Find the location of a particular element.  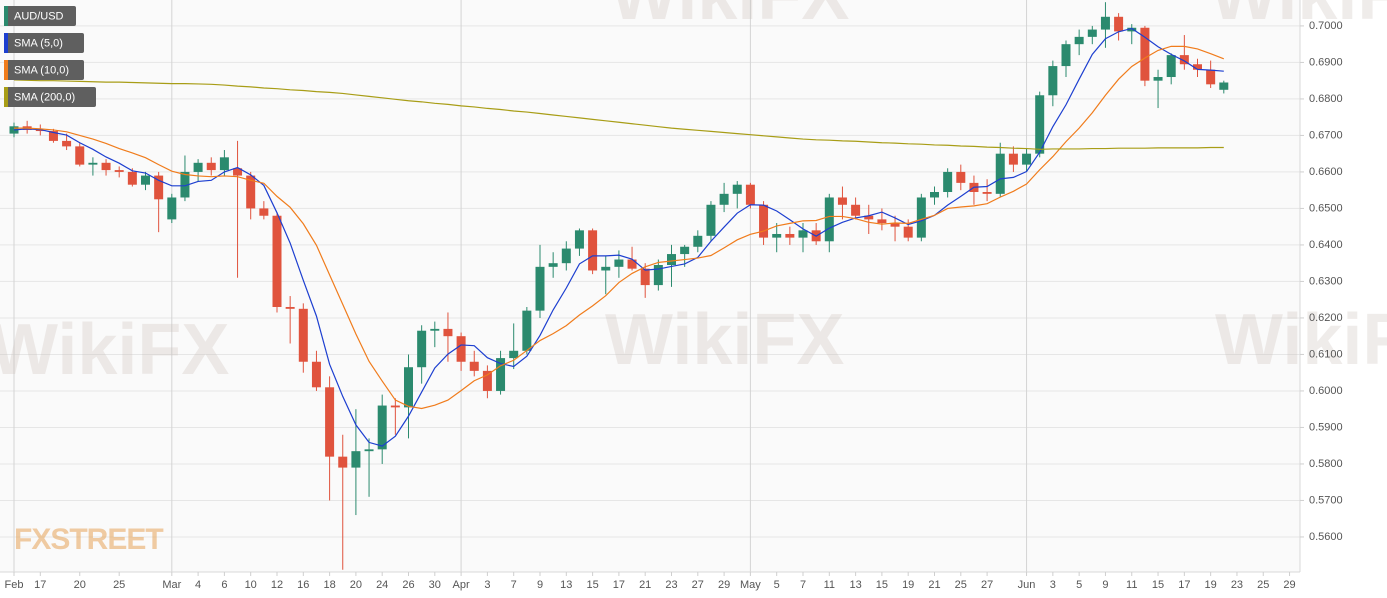

x-tick-label: 9 is located at coordinates (1105, 585).